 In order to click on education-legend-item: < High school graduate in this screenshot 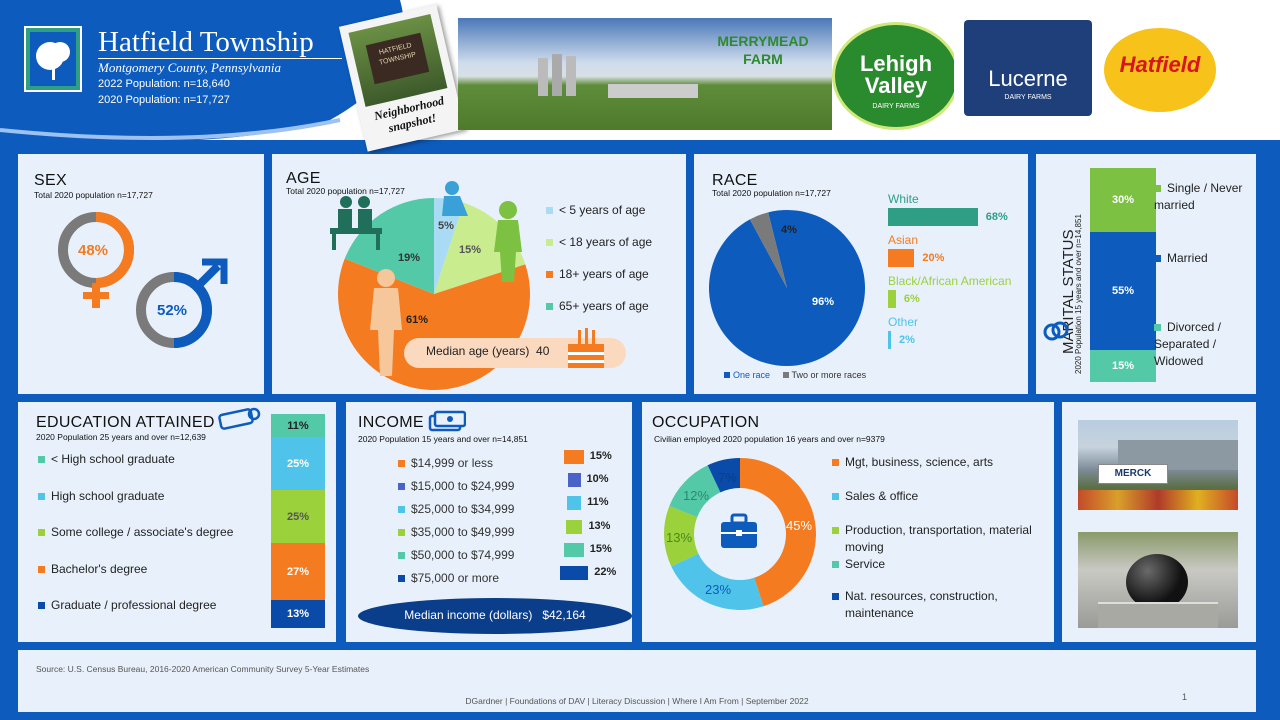, I will do `click(106, 459)`.